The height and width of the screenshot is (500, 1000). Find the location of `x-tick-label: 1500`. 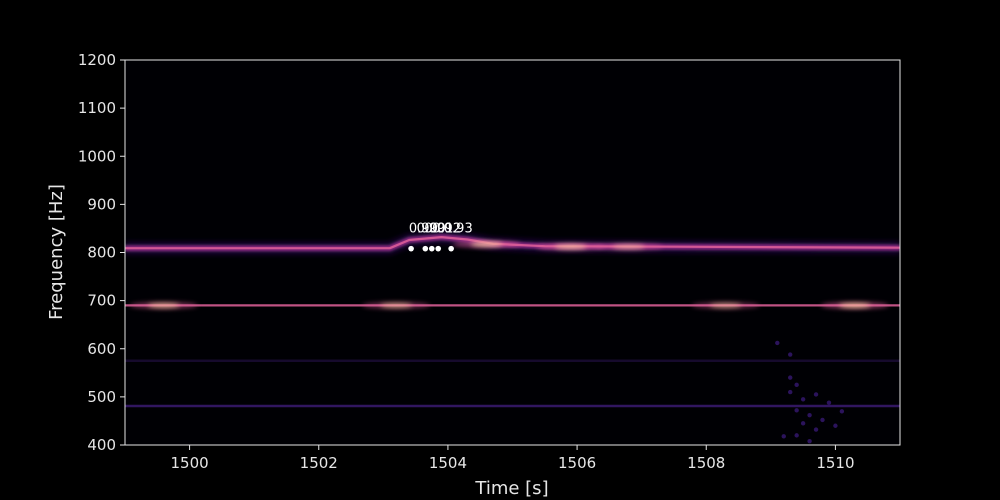

x-tick-label: 1500 is located at coordinates (189, 463).